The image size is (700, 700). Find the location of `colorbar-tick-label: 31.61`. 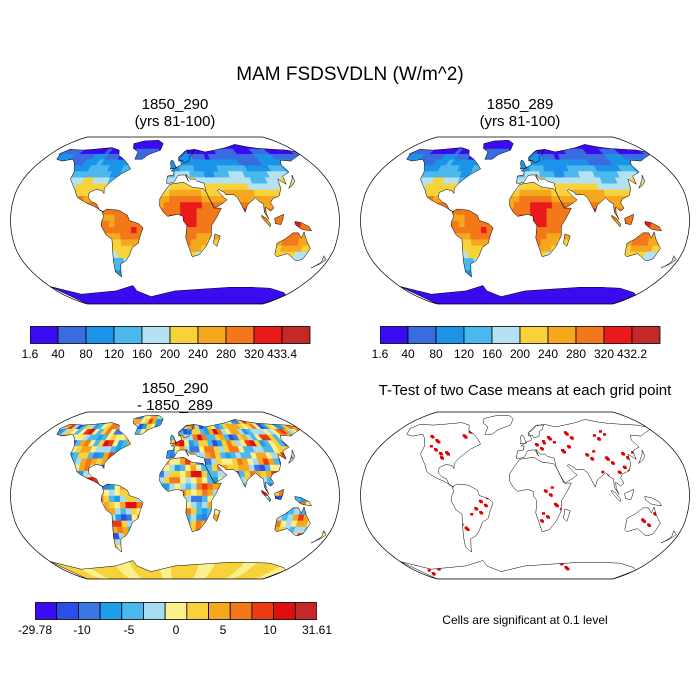

colorbar-tick-label: 31.61 is located at coordinates (317, 630).